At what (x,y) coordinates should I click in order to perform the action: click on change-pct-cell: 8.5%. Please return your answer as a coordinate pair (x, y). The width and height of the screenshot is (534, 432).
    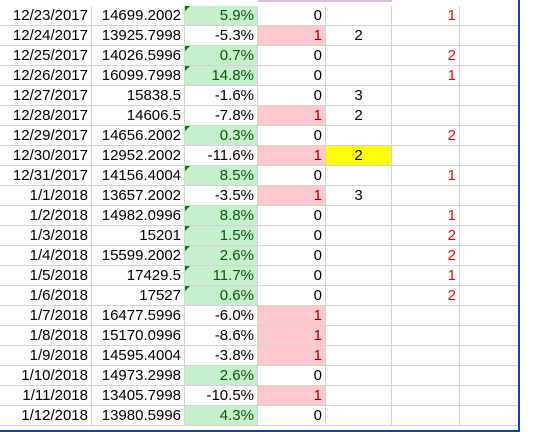
    Looking at the image, I should click on (221, 176).